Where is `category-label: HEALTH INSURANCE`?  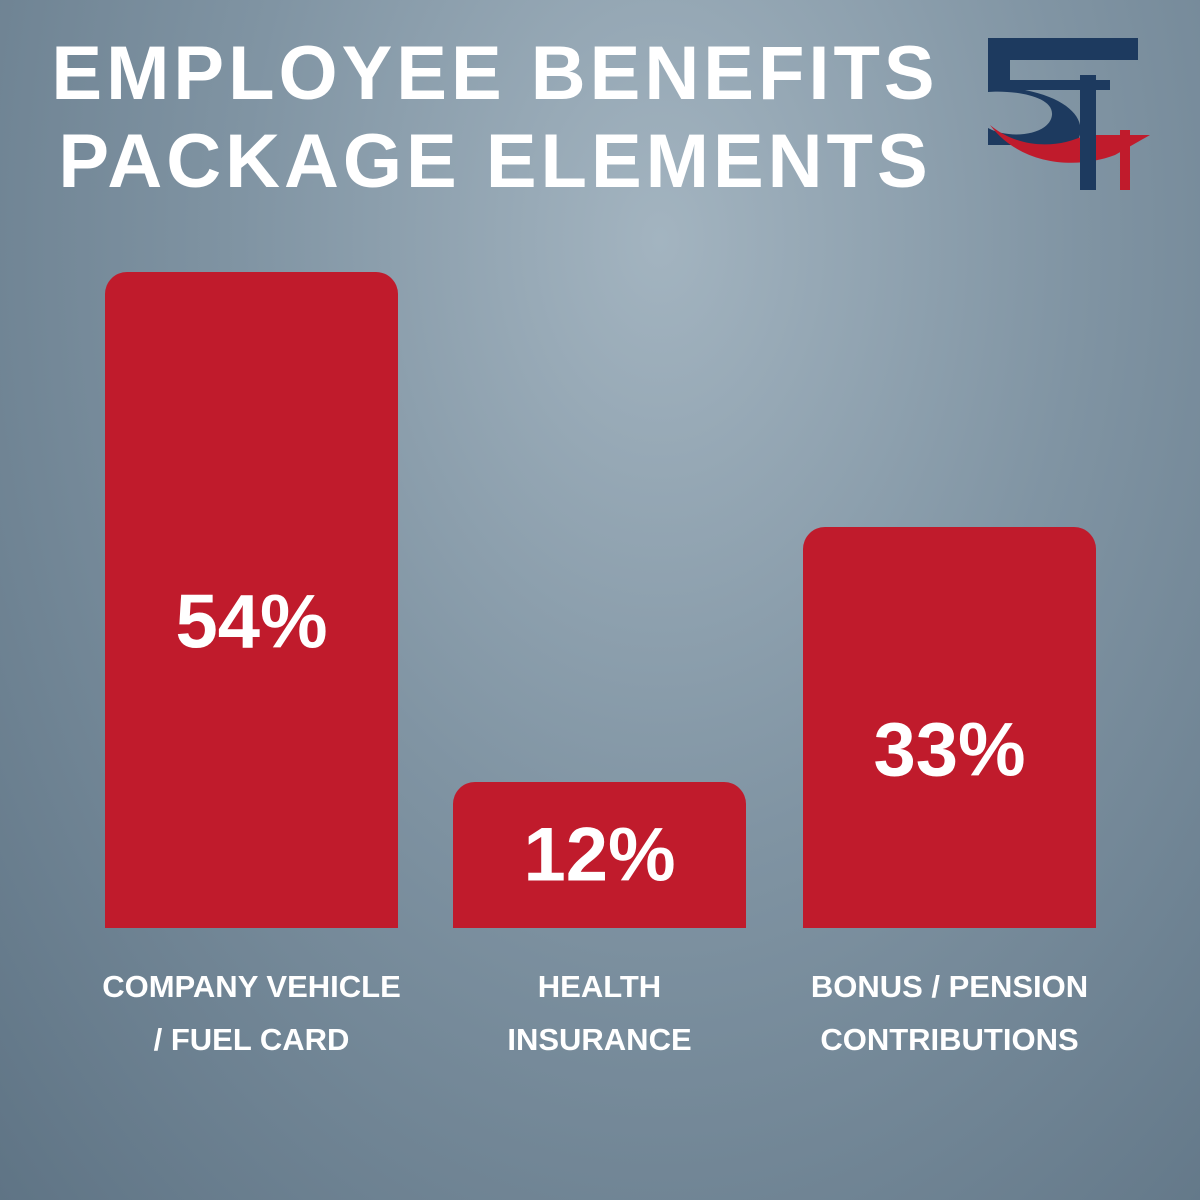
category-label: HEALTH INSURANCE is located at coordinates (599, 1013).